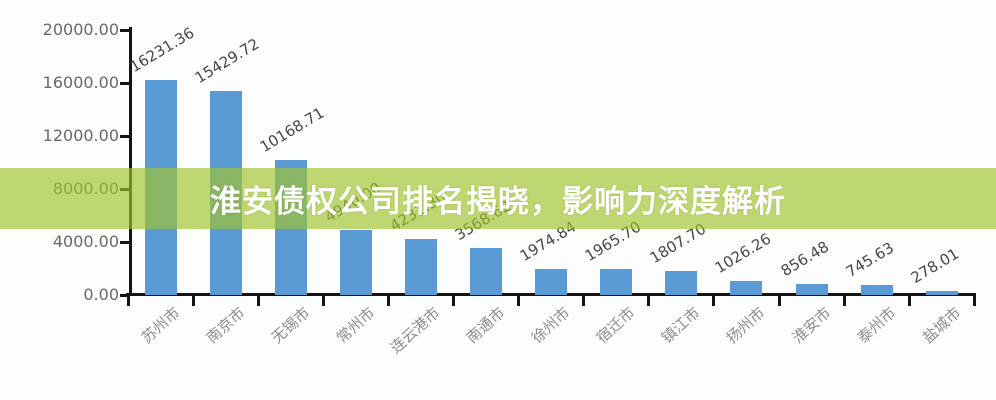  I want to click on bar-value-label: 1026.26, so click(743, 254).